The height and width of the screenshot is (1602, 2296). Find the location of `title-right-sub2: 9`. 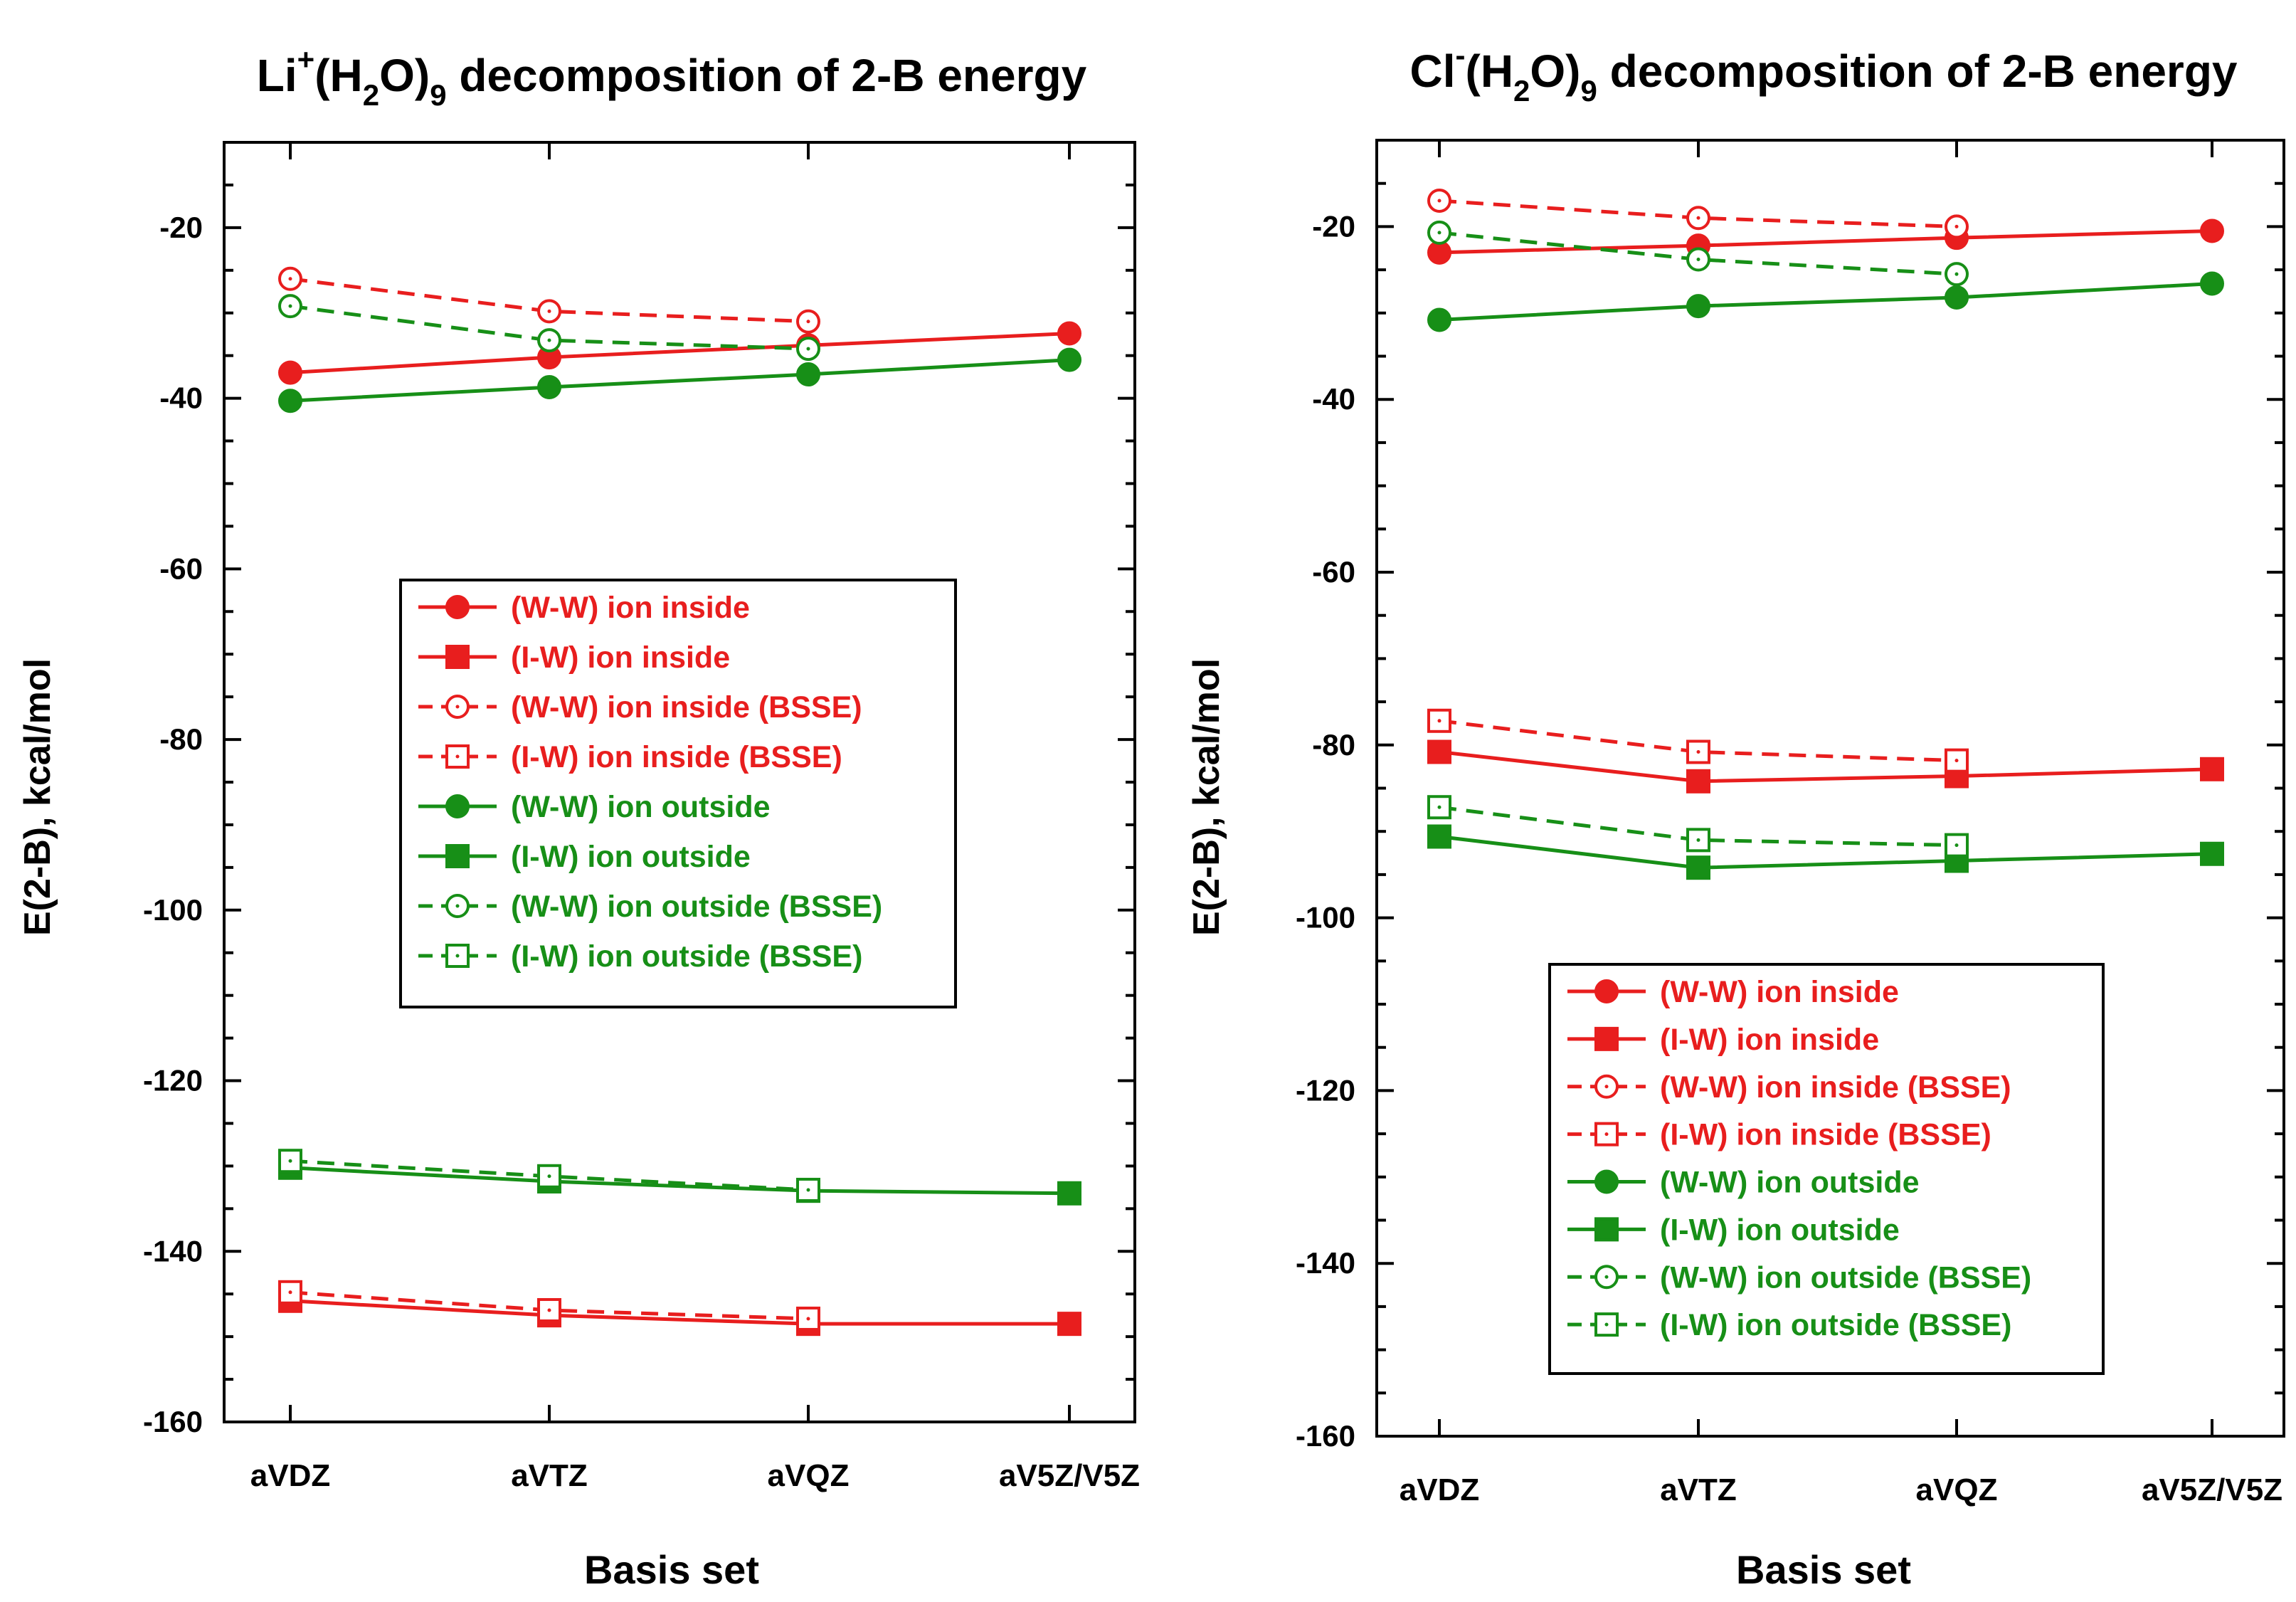

title-right-sub2: 9 is located at coordinates (1589, 90).